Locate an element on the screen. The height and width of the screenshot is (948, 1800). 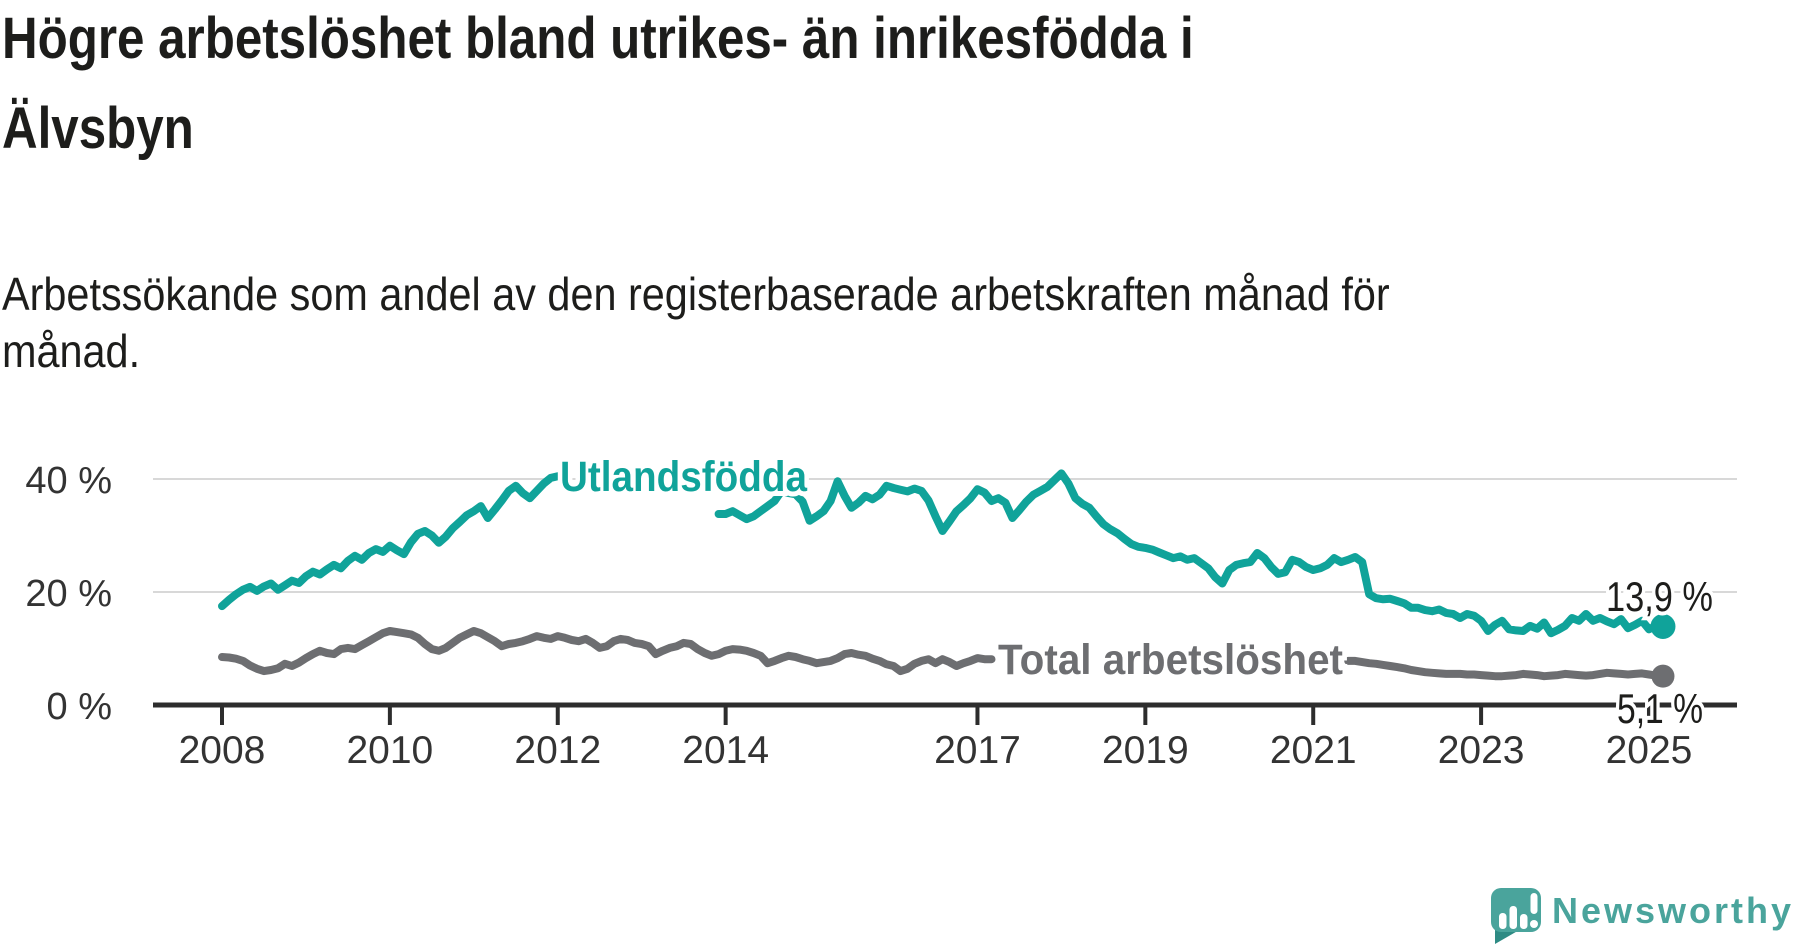
x-tick-label-2010: 2010 is located at coordinates (389, 750).